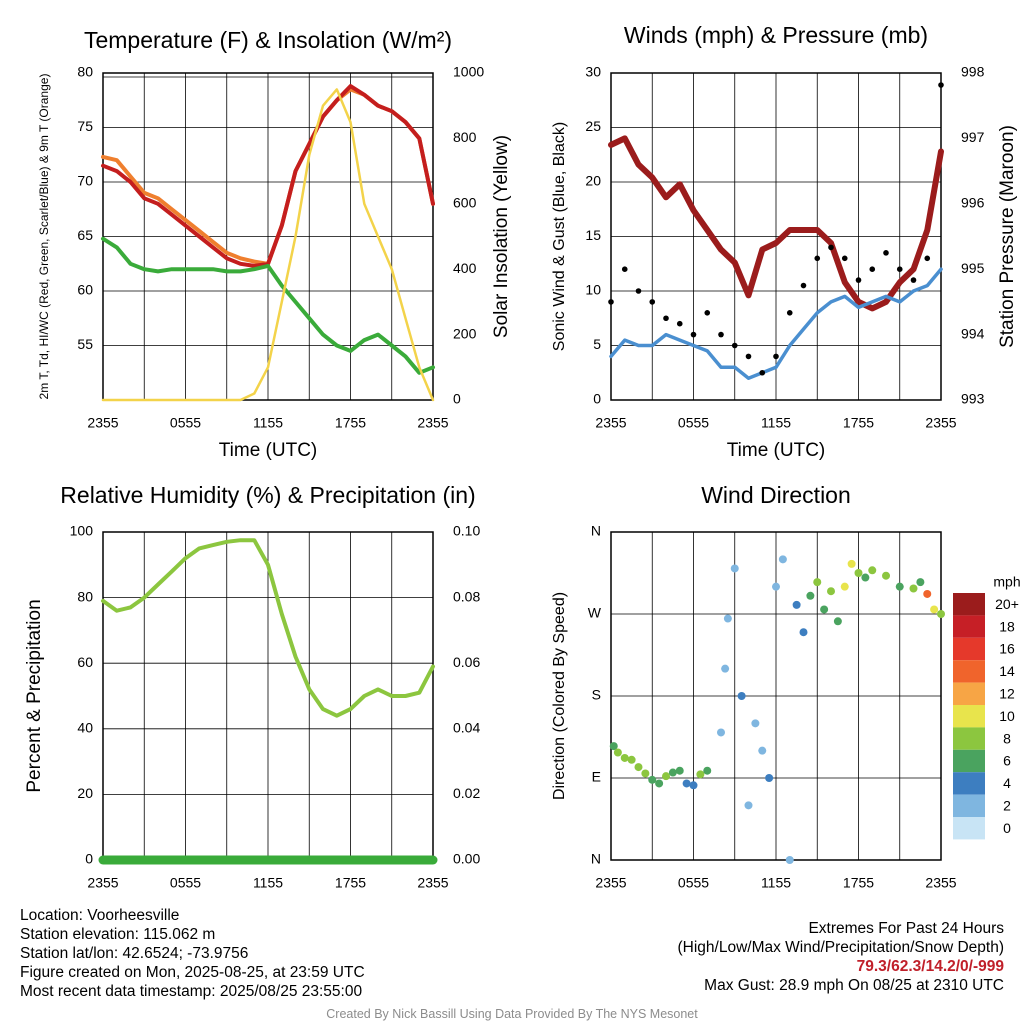 The width and height of the screenshot is (1024, 1024). What do you see at coordinates (1006, 582) in the screenshot?
I see `colorbar-title: mph` at bounding box center [1006, 582].